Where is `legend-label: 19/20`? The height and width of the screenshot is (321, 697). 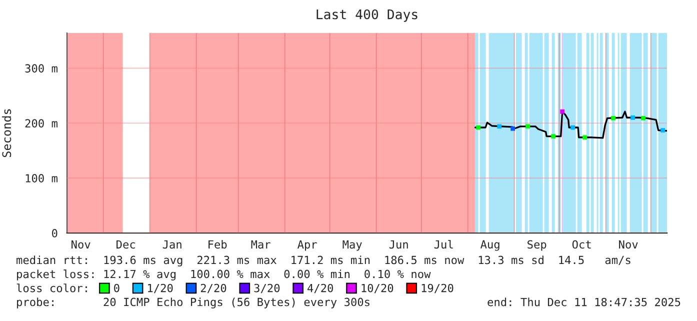 legend-label: 19/20 is located at coordinates (438, 289).